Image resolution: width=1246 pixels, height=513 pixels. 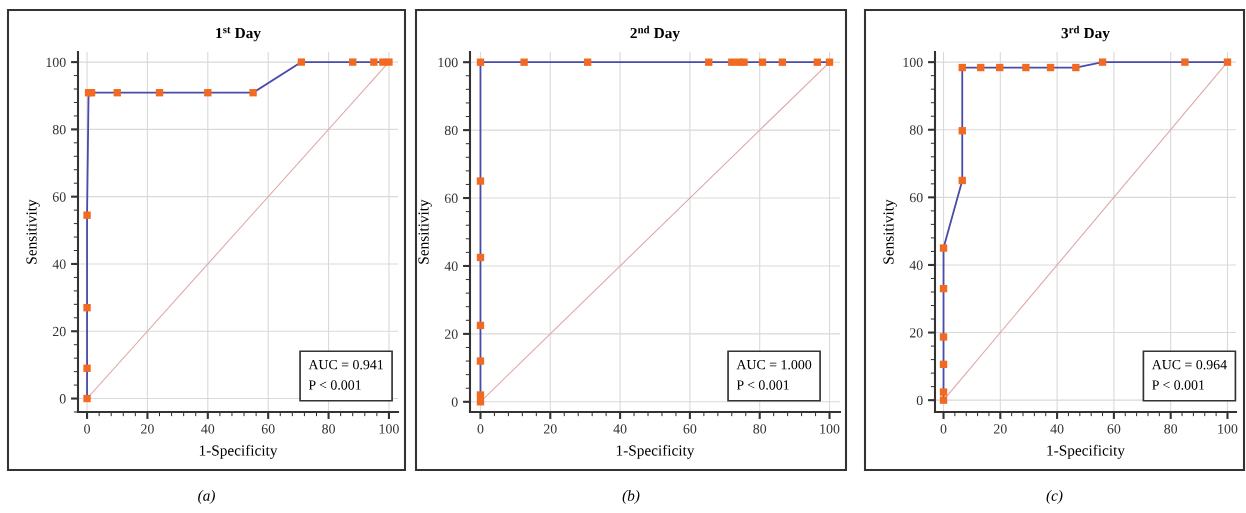 I want to click on text: (a), so click(x=206, y=497).